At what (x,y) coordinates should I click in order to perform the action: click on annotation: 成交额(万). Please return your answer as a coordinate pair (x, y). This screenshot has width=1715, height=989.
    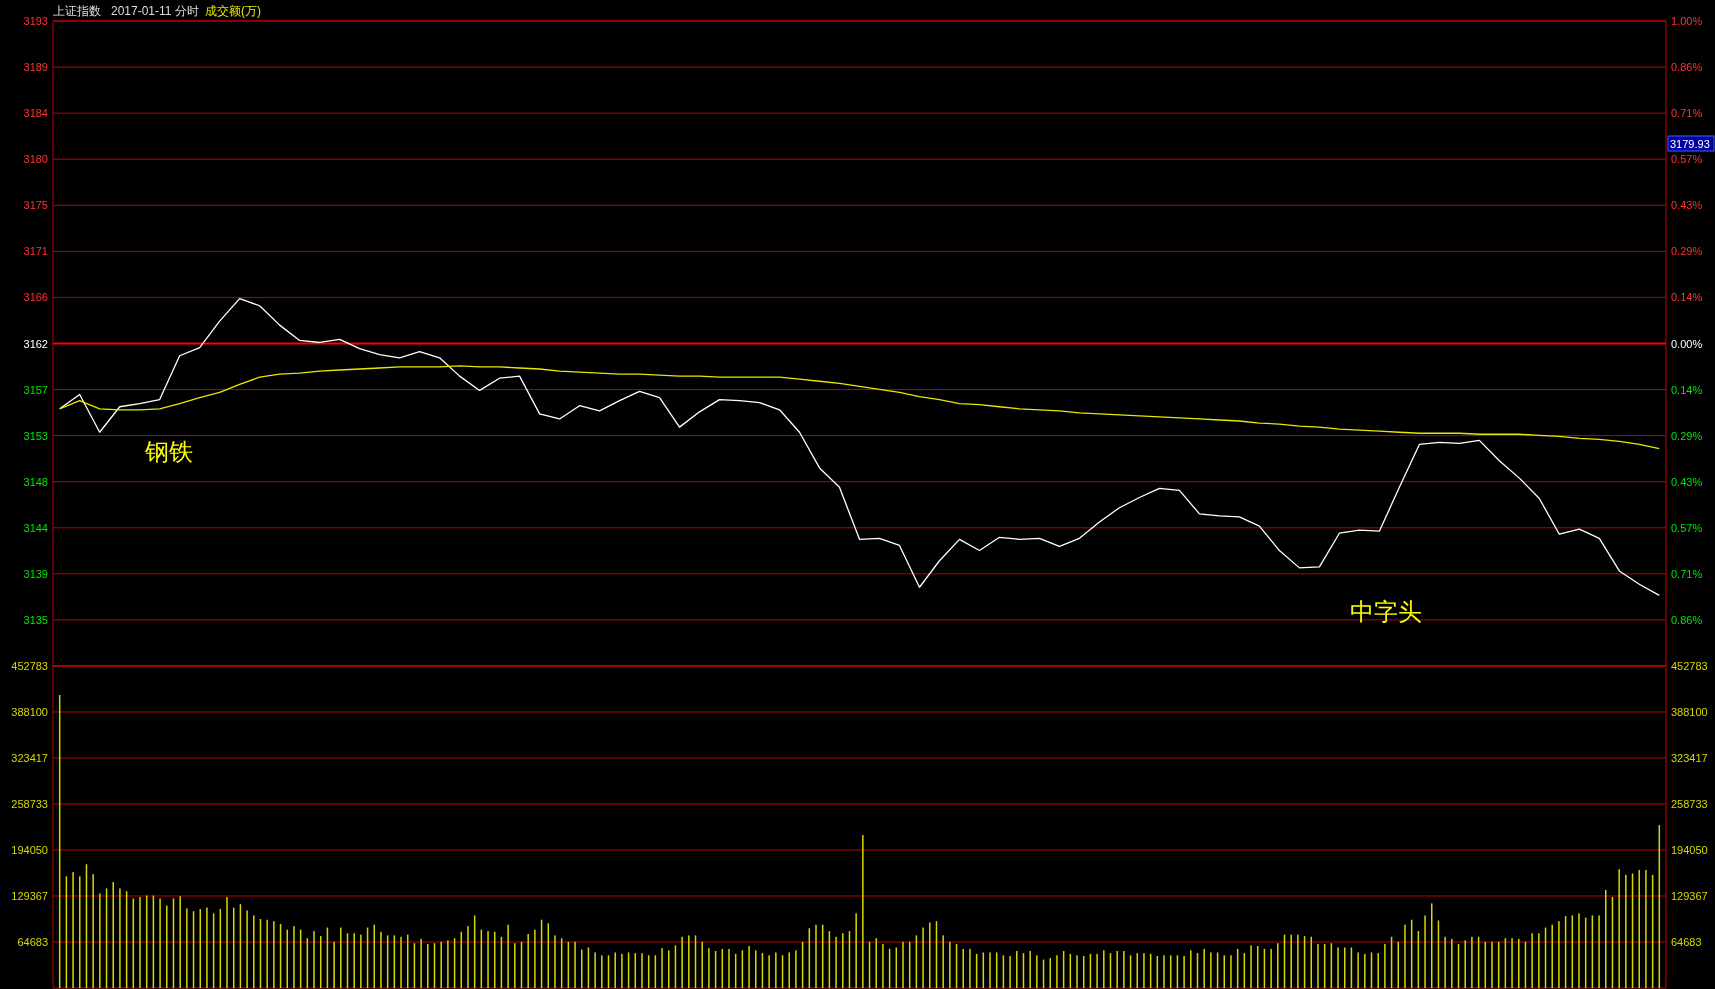
    Looking at the image, I should click on (233, 11).